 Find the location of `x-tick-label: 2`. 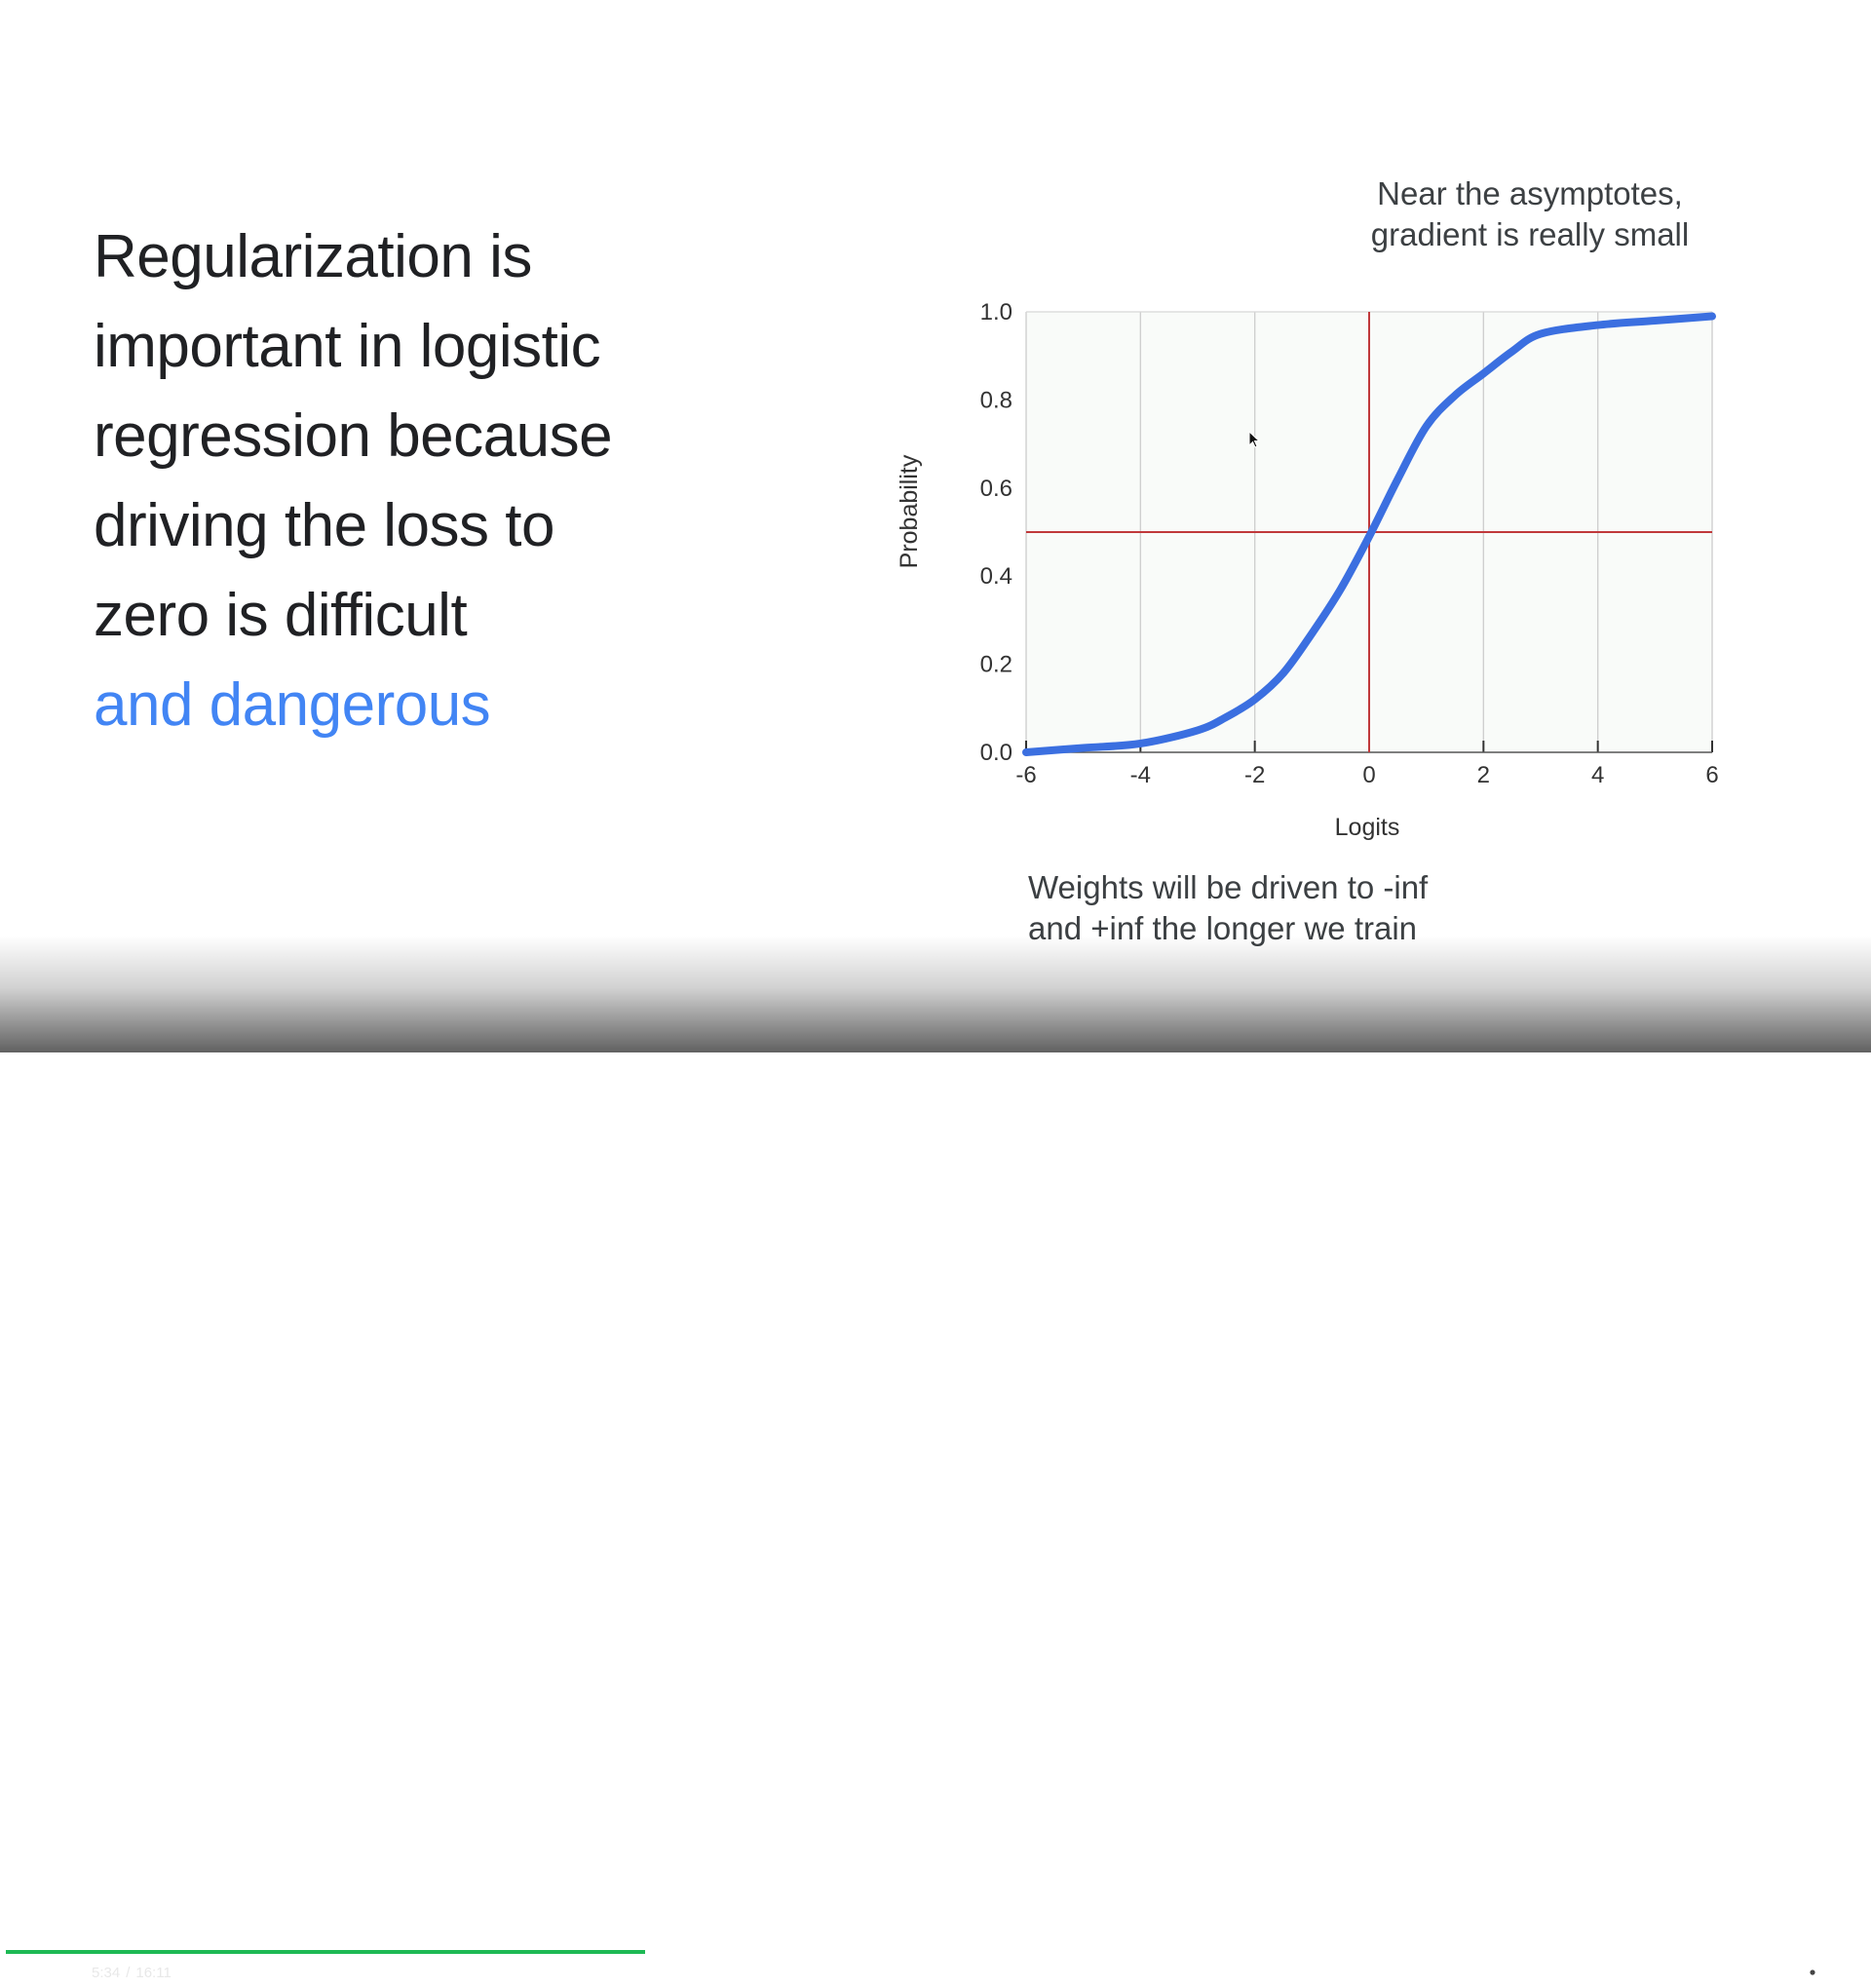

x-tick-label: 2 is located at coordinates (1483, 775).